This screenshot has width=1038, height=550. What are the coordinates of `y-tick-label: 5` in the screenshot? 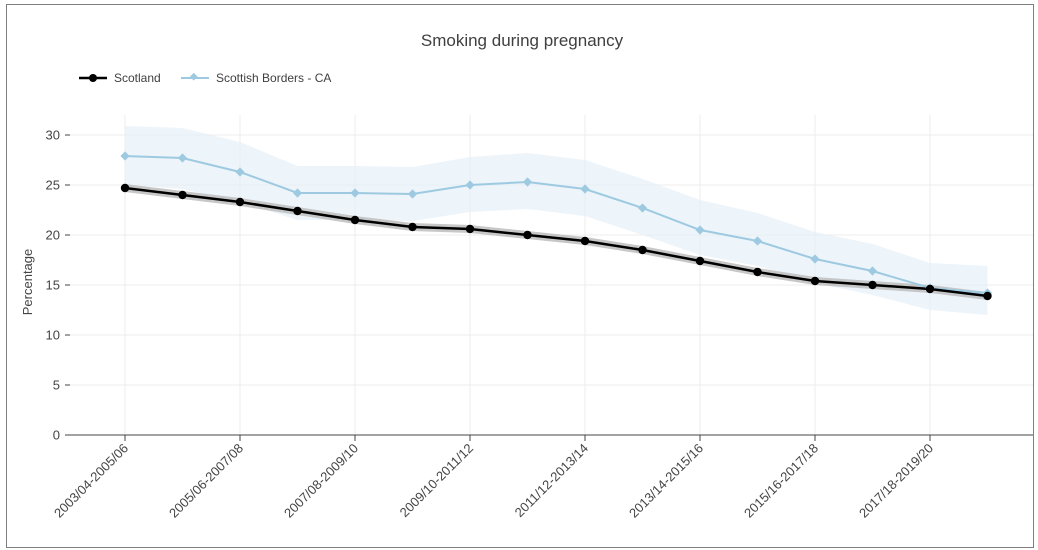 It's located at (56, 385).